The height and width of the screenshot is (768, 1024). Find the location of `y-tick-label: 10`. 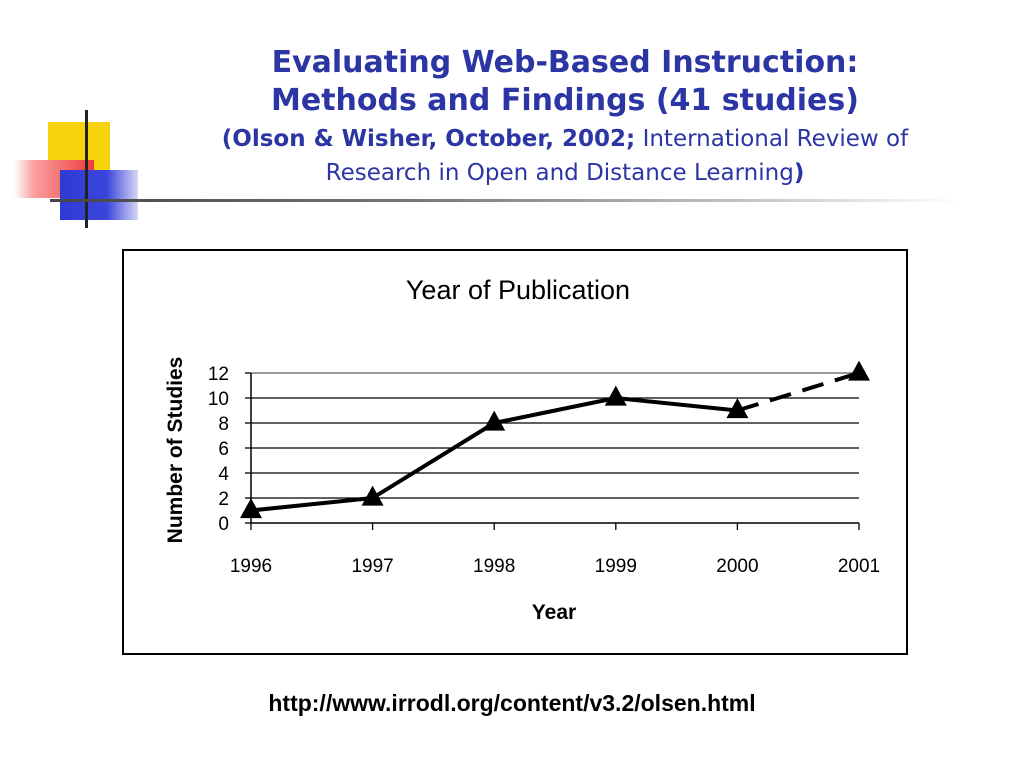

y-tick-label: 10 is located at coordinates (218, 399).